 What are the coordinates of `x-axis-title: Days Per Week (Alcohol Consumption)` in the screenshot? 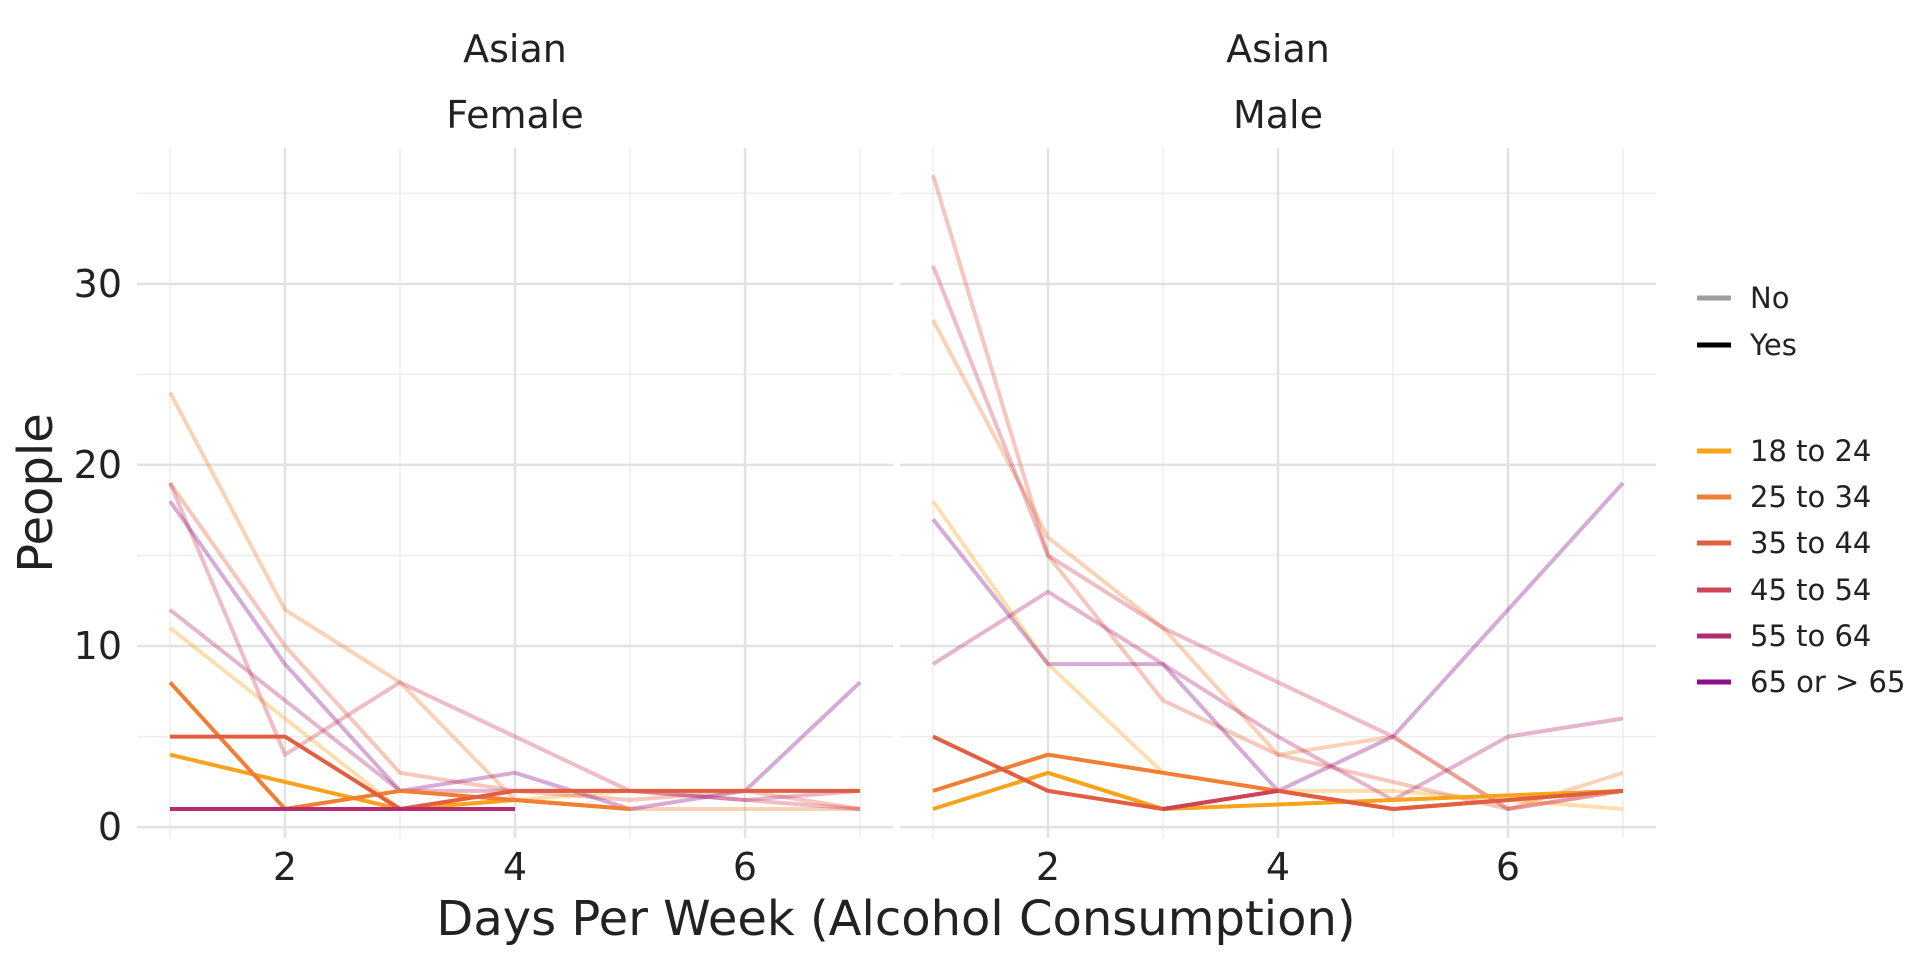 It's located at (895, 919).